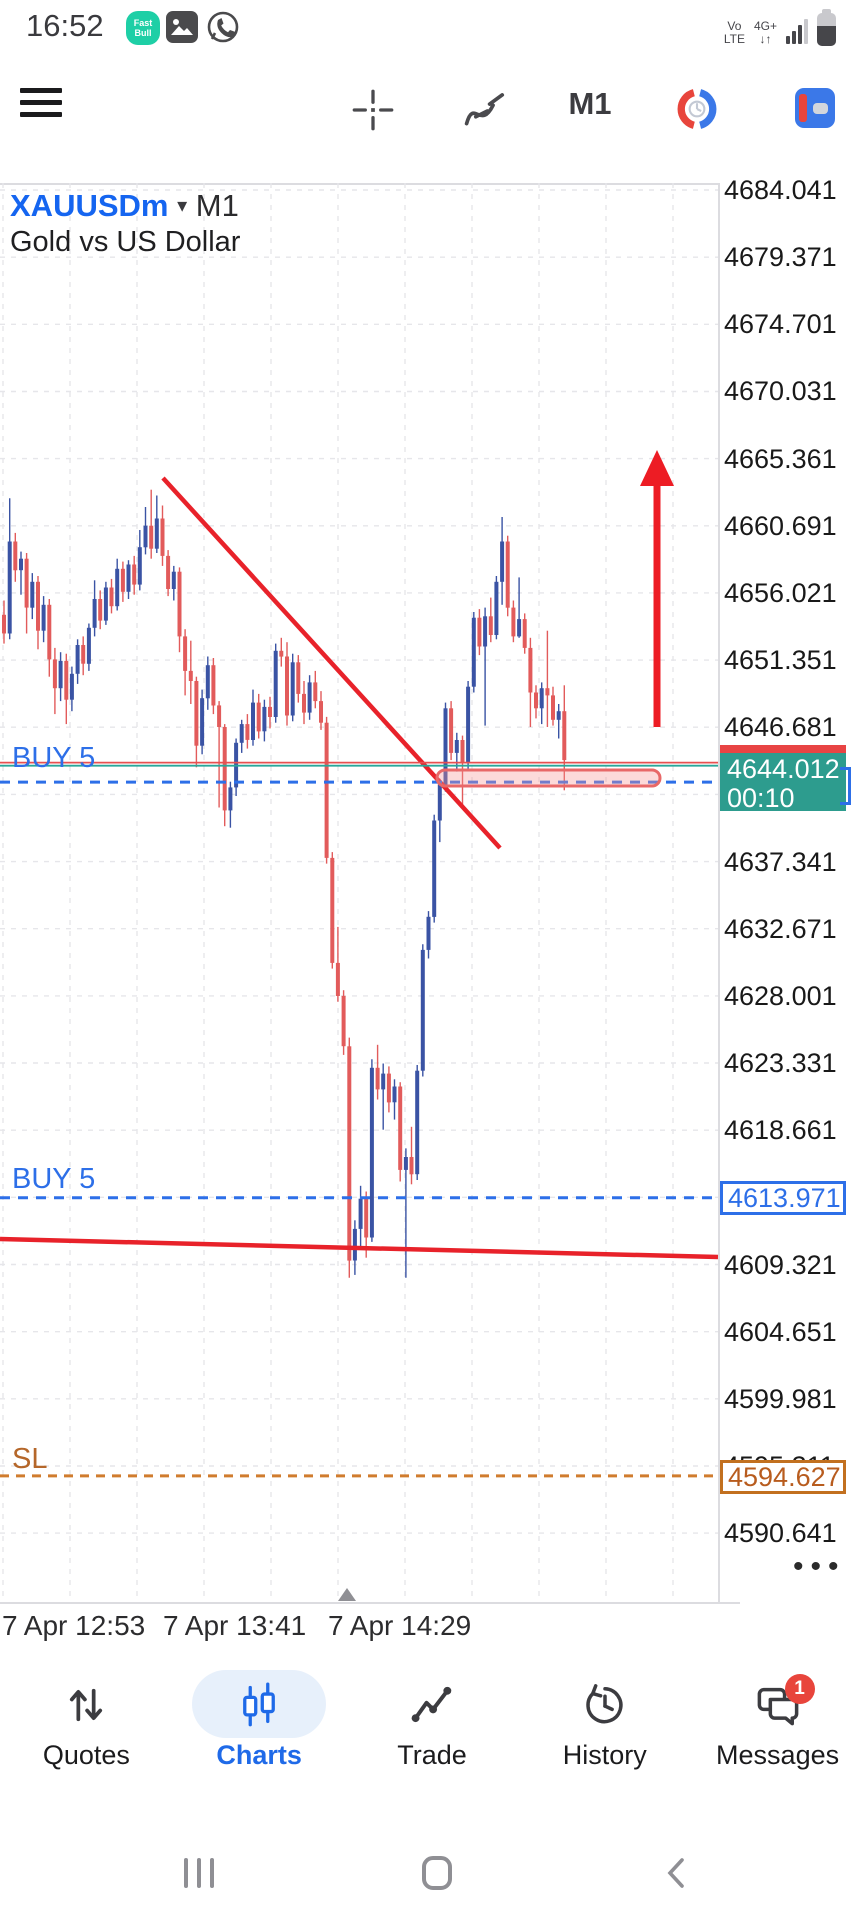 The width and height of the screenshot is (864, 1920). What do you see at coordinates (65, 25) in the screenshot?
I see `clock: 16:52` at bounding box center [65, 25].